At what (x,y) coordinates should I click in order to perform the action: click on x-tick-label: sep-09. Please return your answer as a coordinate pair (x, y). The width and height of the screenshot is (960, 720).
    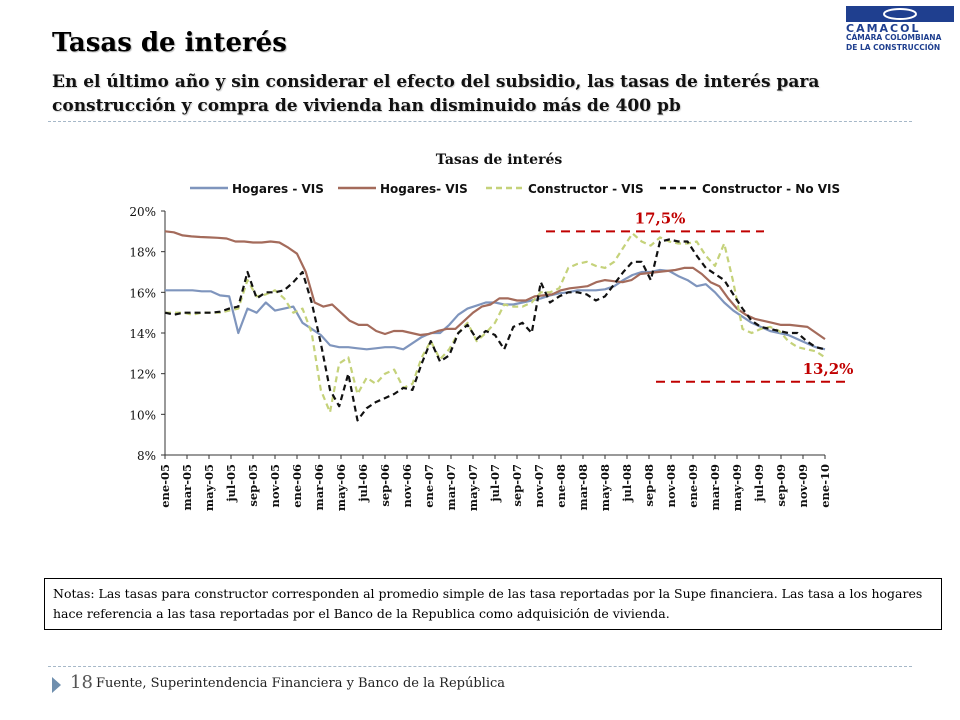
    Looking at the image, I should click on (781, 485).